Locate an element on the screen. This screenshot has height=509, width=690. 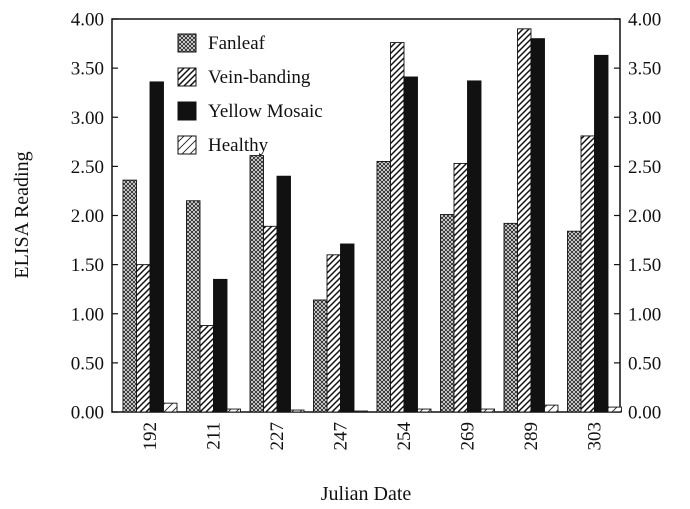
right-y-axis: 0.00 0.50 1.00 1.50 2.00 2.50 3.00 3.50 4.00 is located at coordinates (637, 217).